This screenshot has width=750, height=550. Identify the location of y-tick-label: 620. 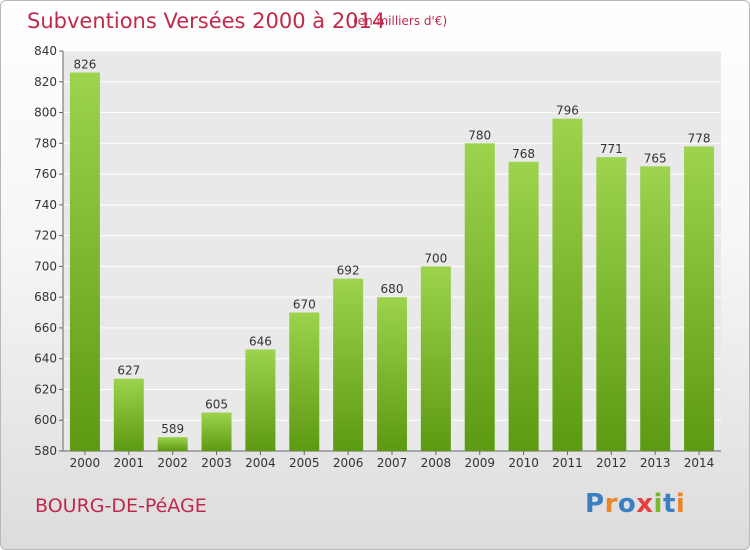
(45, 389).